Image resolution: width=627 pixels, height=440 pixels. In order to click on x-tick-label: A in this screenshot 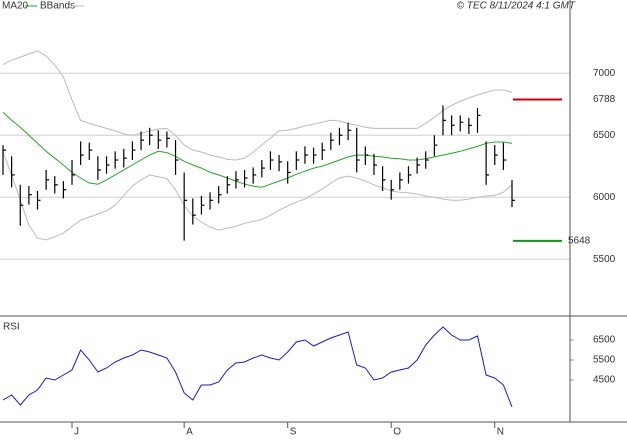, I will do `click(189, 432)`.